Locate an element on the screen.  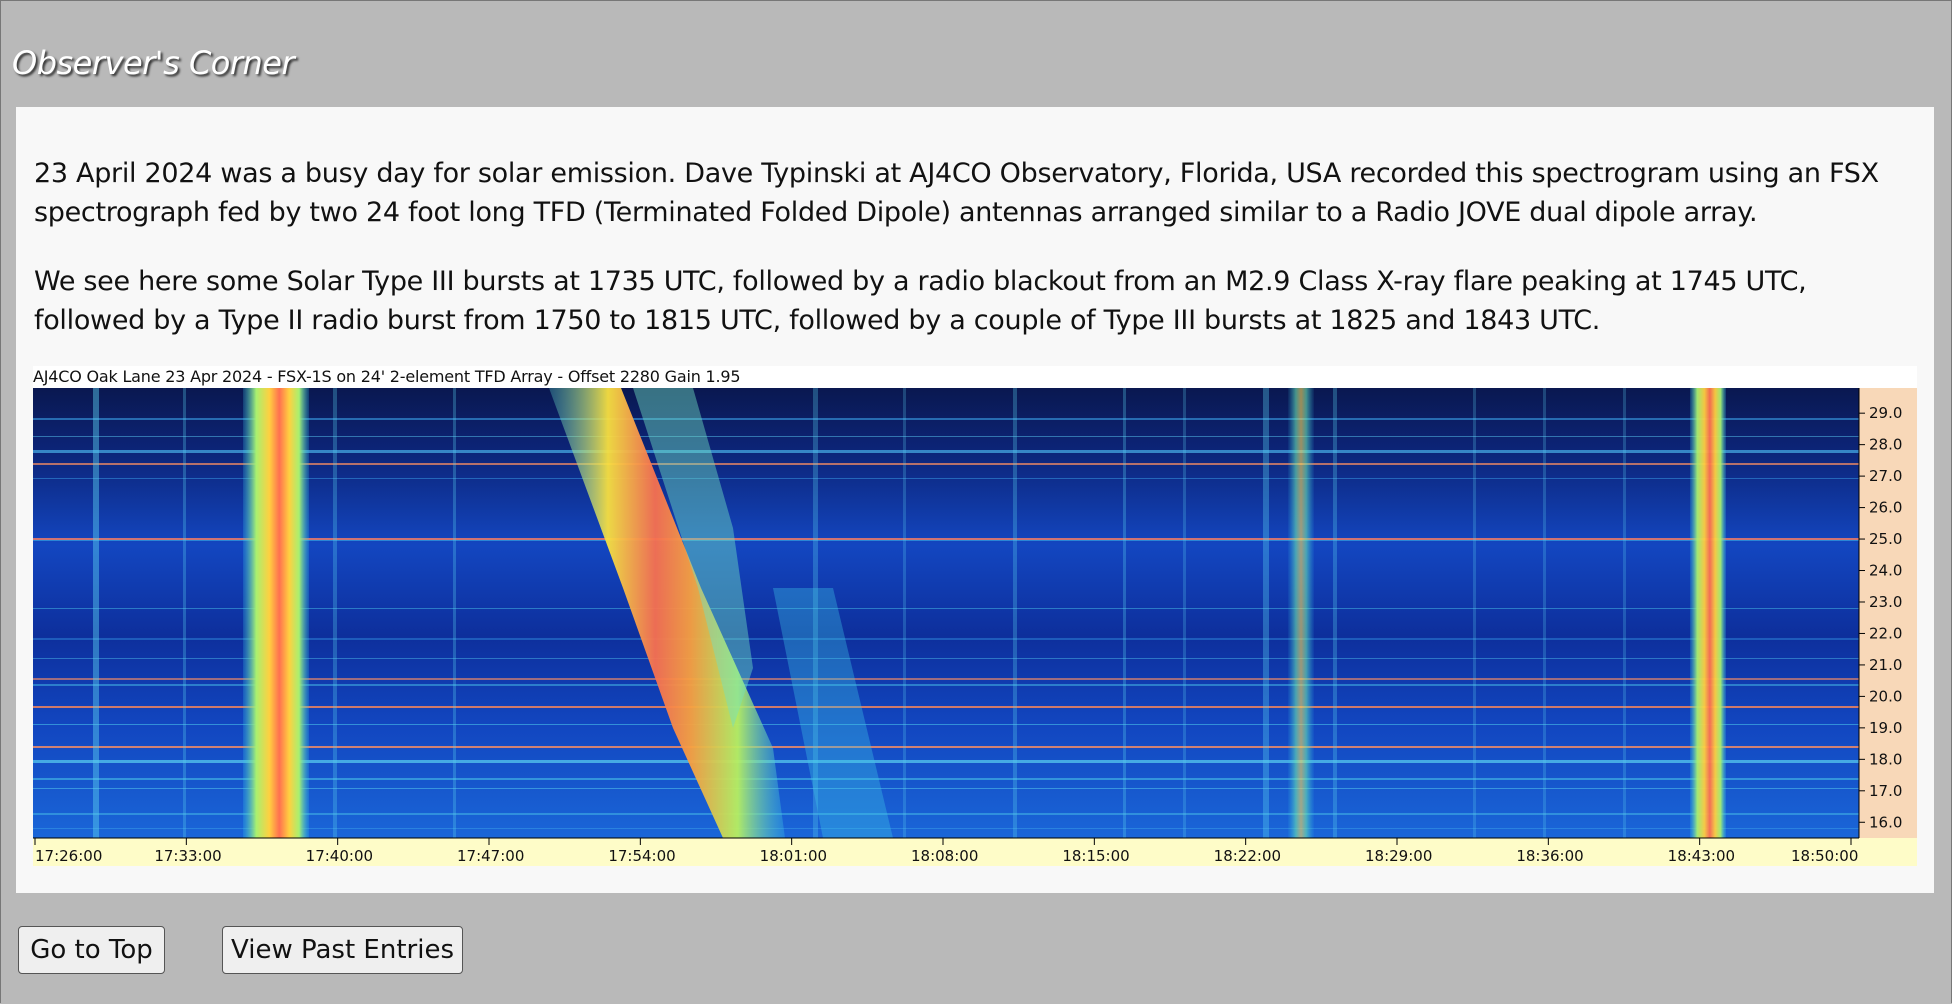
time-axis-band is located at coordinates (975, 852).